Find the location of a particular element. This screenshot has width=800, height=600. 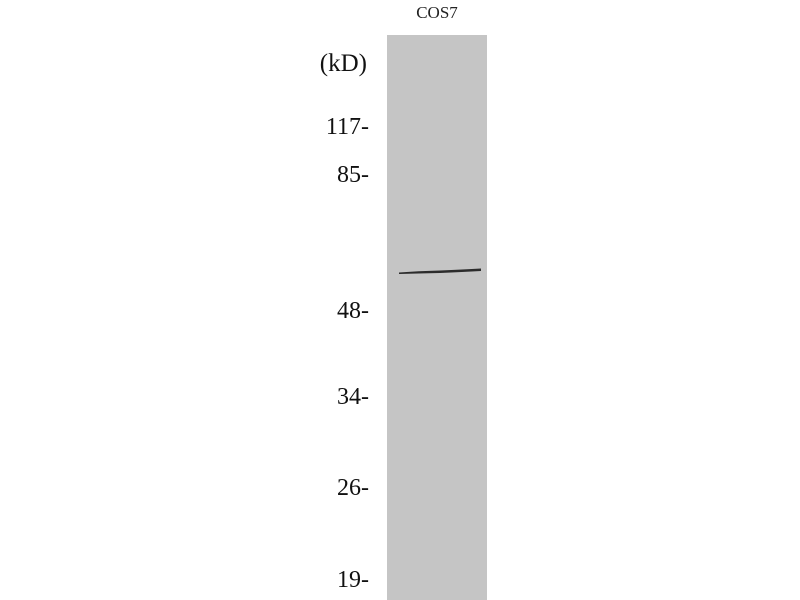

marker-26: 26- is located at coordinates (353, 488).